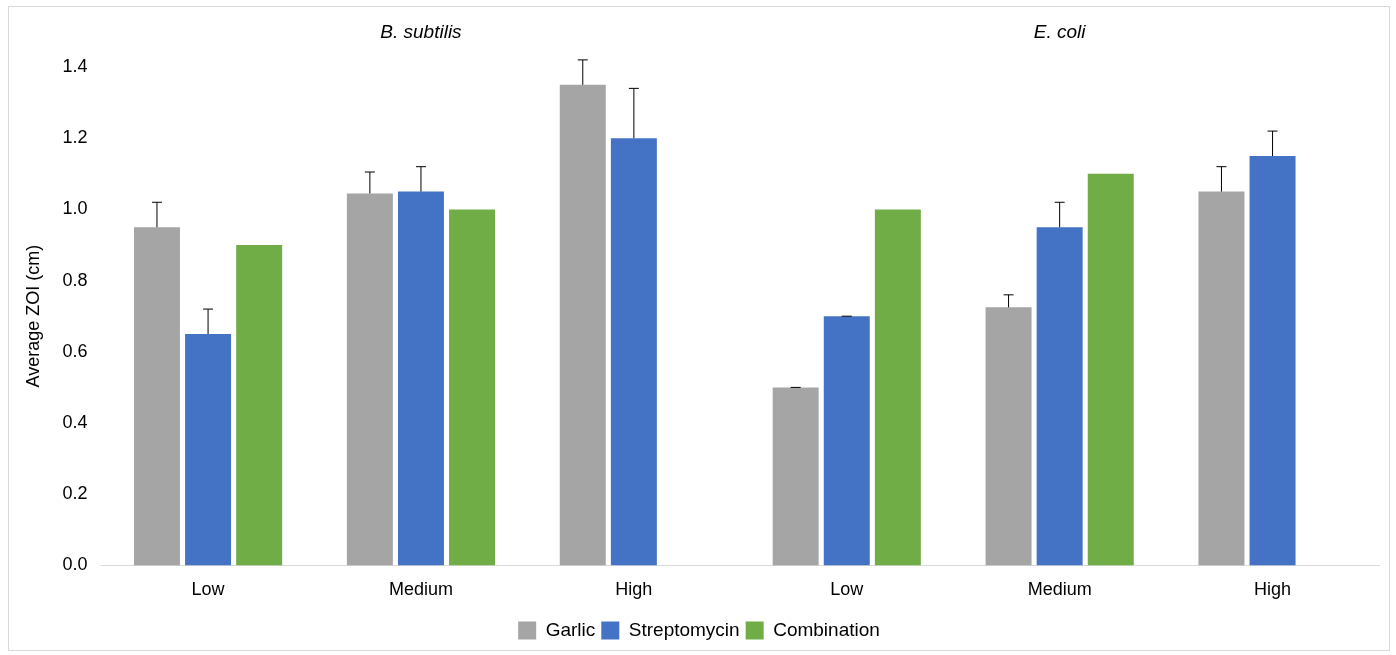 Image resolution: width=1396 pixels, height=655 pixels. I want to click on y-tick-label: 0.2, so click(75, 493).